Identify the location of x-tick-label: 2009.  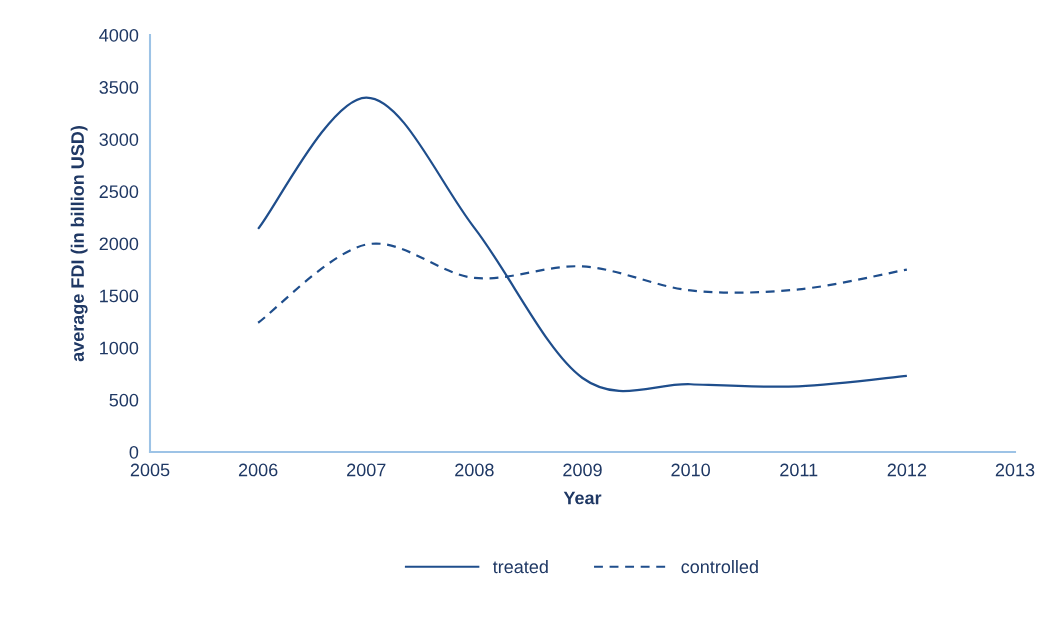
(582, 470).